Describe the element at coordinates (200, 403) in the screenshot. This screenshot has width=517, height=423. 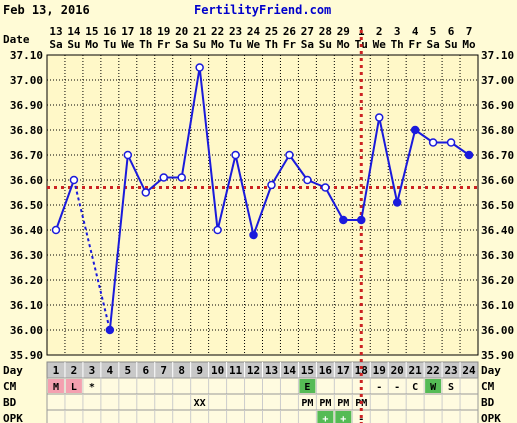
I see `bd-cell-value: XX` at that location.